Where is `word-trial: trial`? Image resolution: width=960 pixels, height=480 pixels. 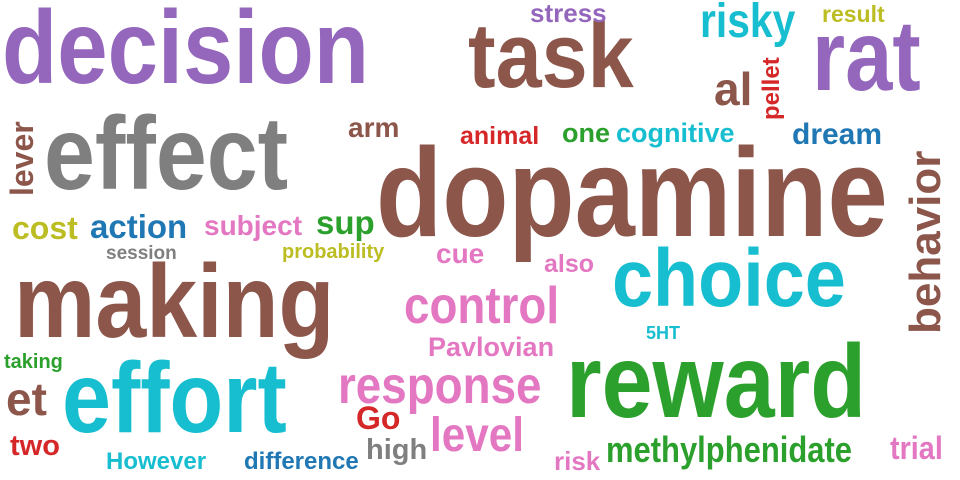
word-trial: trial is located at coordinates (916, 448).